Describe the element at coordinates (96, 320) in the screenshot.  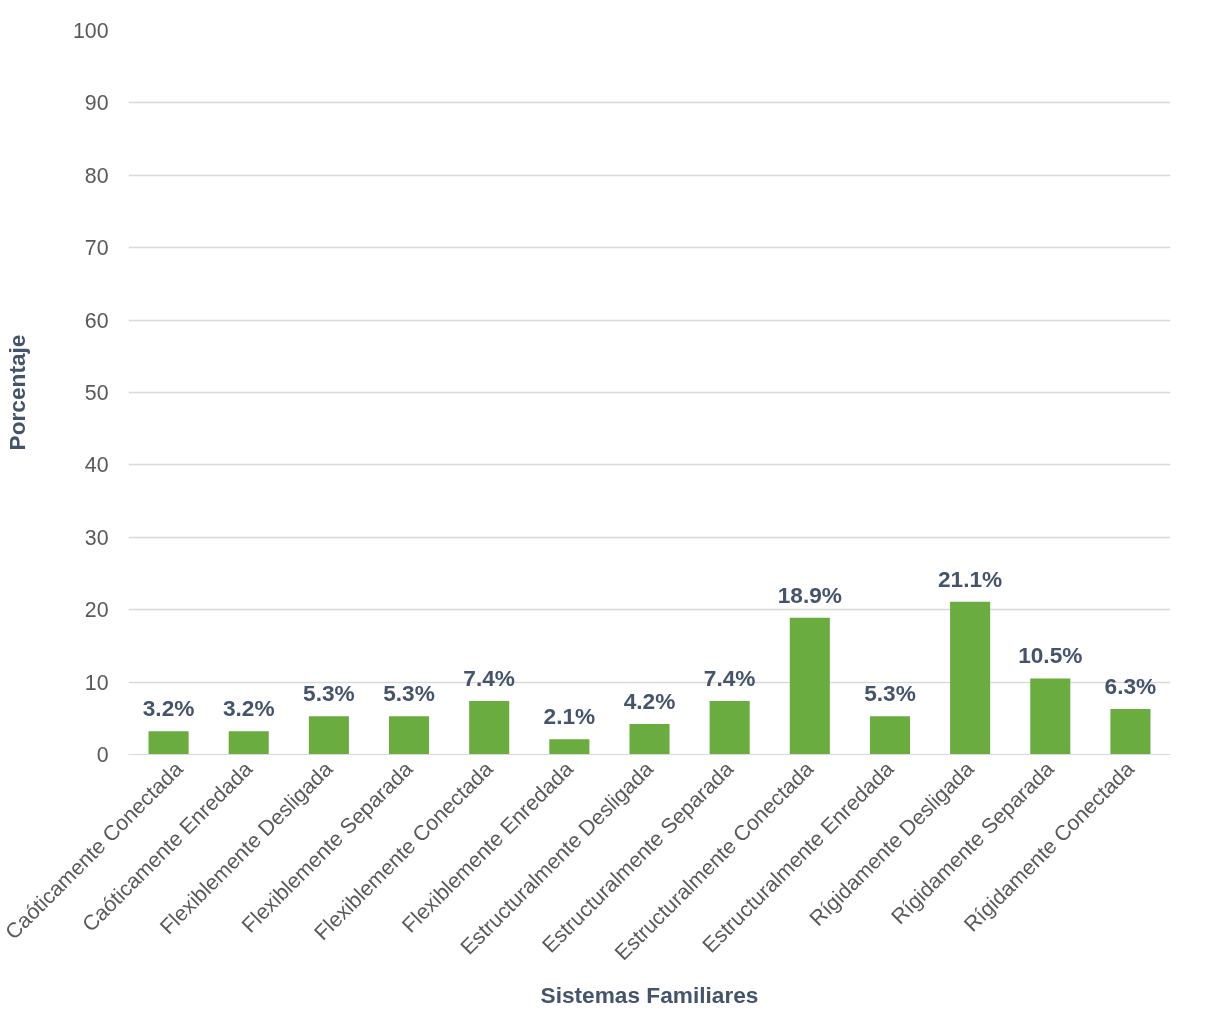
I see `y-tick-label: 60` at that location.